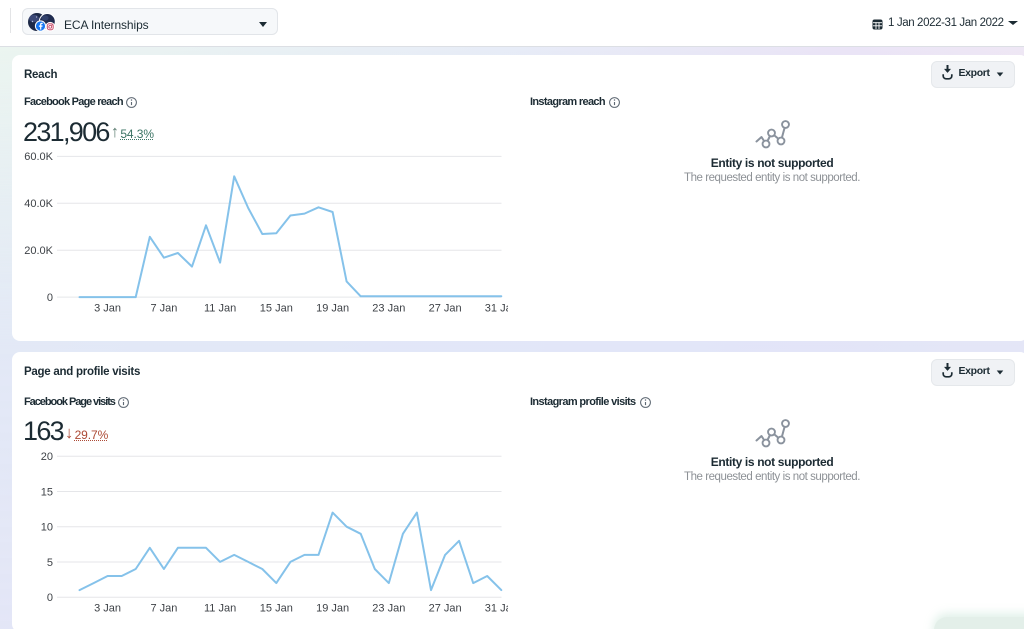 The width and height of the screenshot is (1024, 629). What do you see at coordinates (38, 204) in the screenshot?
I see `svg-text: 40.0K` at bounding box center [38, 204].